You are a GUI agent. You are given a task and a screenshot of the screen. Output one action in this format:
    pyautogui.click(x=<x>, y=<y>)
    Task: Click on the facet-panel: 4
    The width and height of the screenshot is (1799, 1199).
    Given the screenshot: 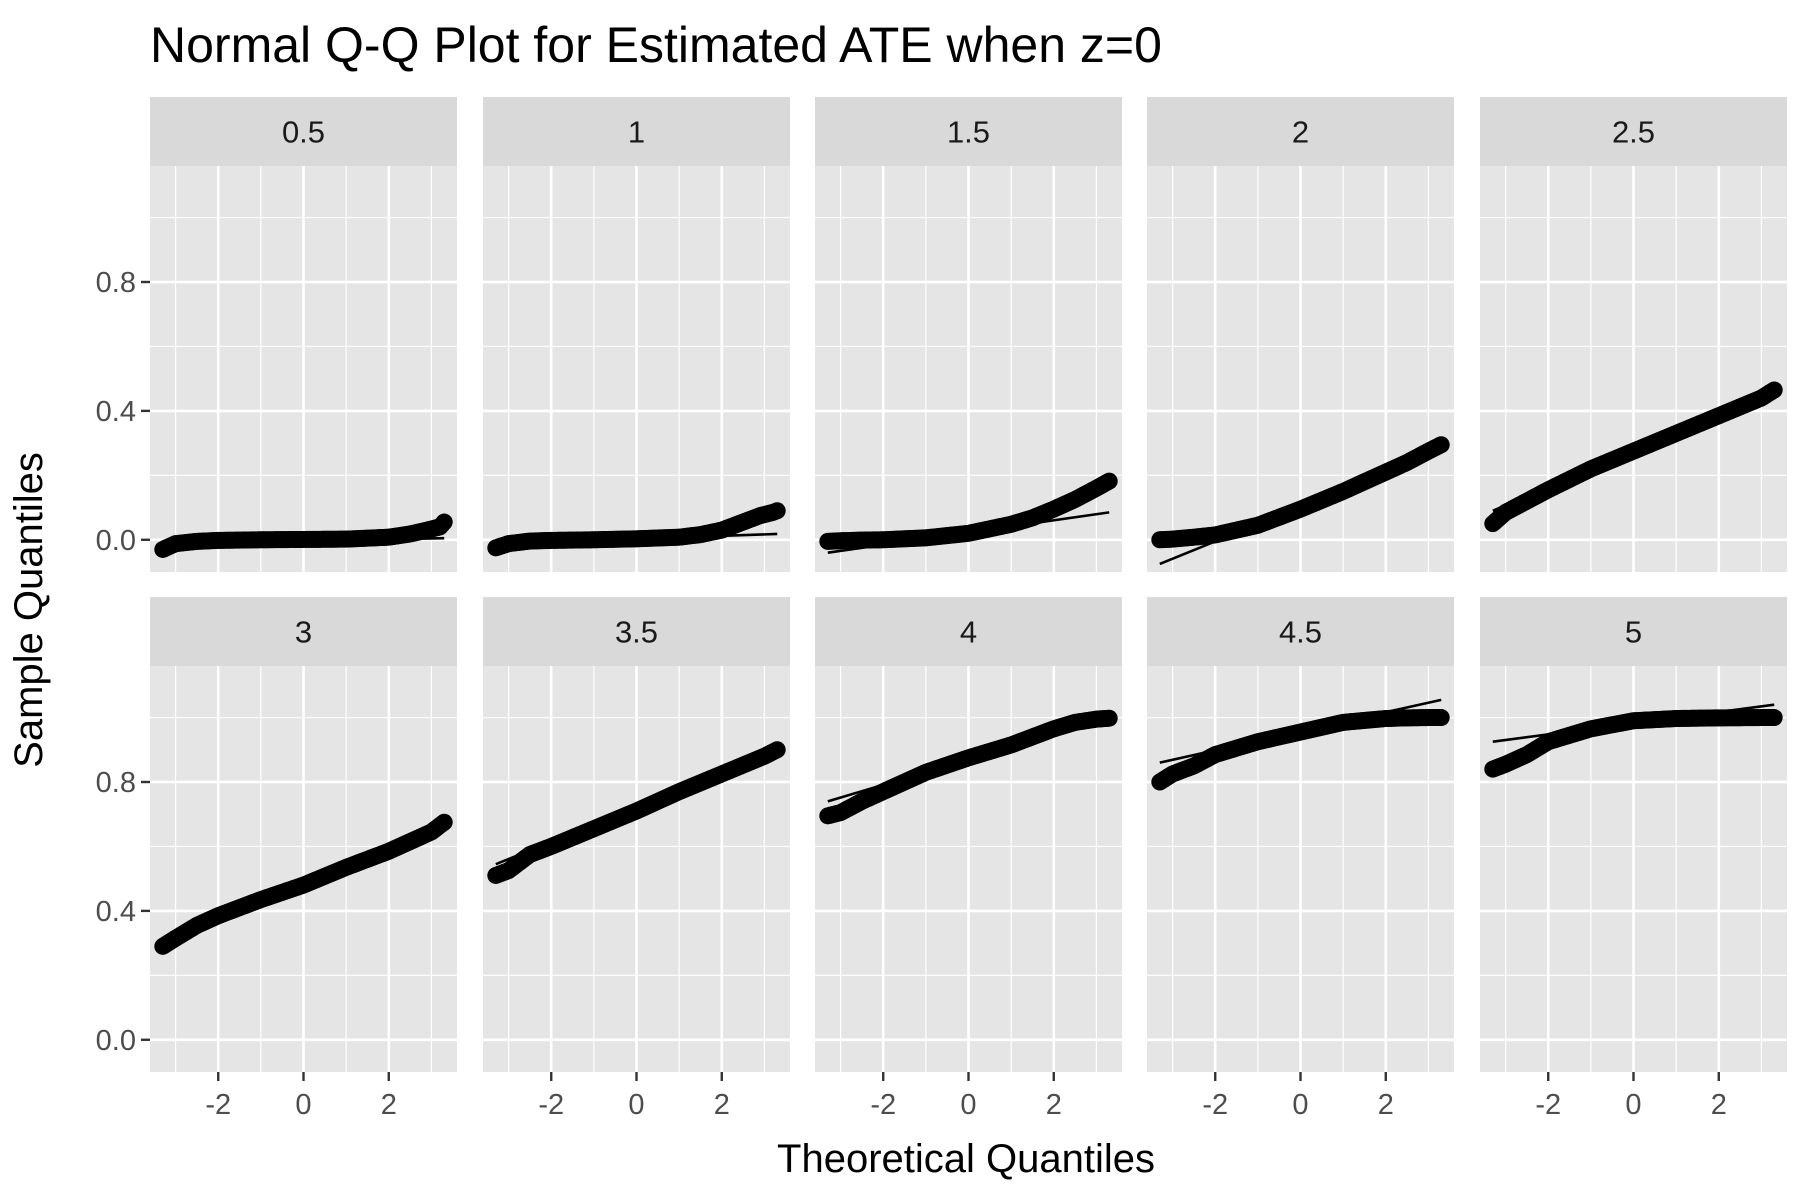 What is the action you would take?
    pyautogui.click(x=968, y=834)
    